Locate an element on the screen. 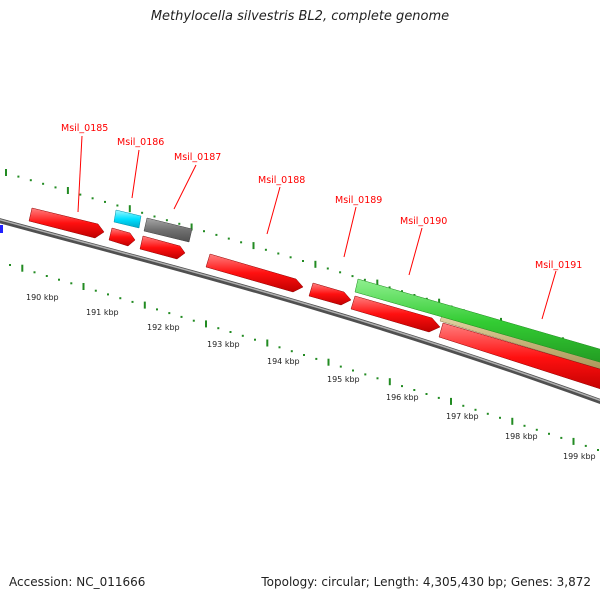 The image size is (600, 600). scale-label: 199 kbp is located at coordinates (579, 456).